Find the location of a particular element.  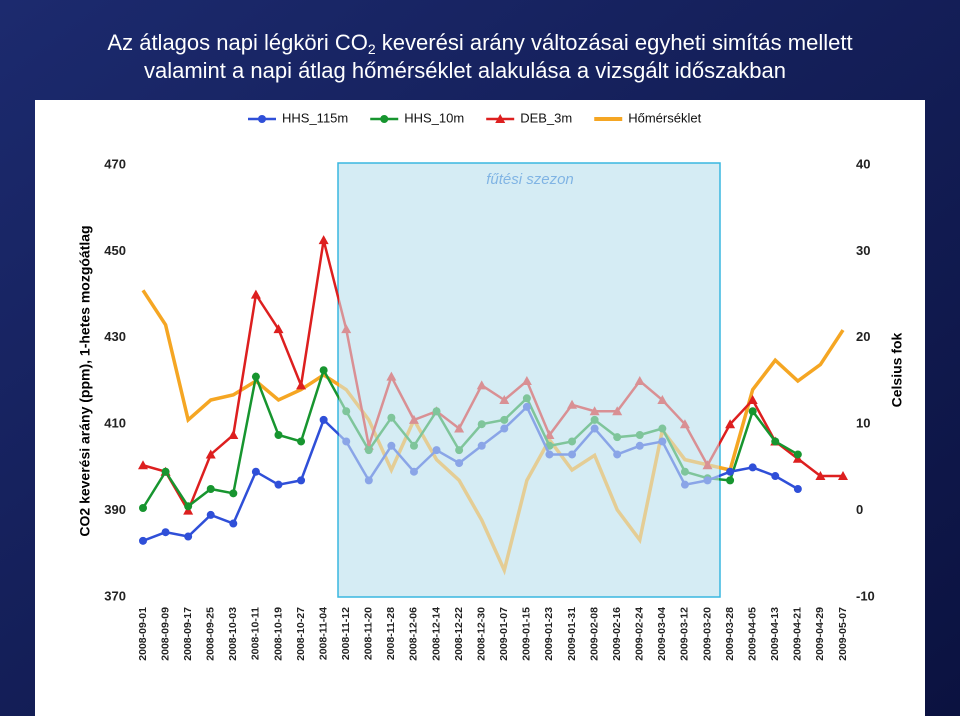

x-tick-label: 2008-11-12 is located at coordinates (346, 633).